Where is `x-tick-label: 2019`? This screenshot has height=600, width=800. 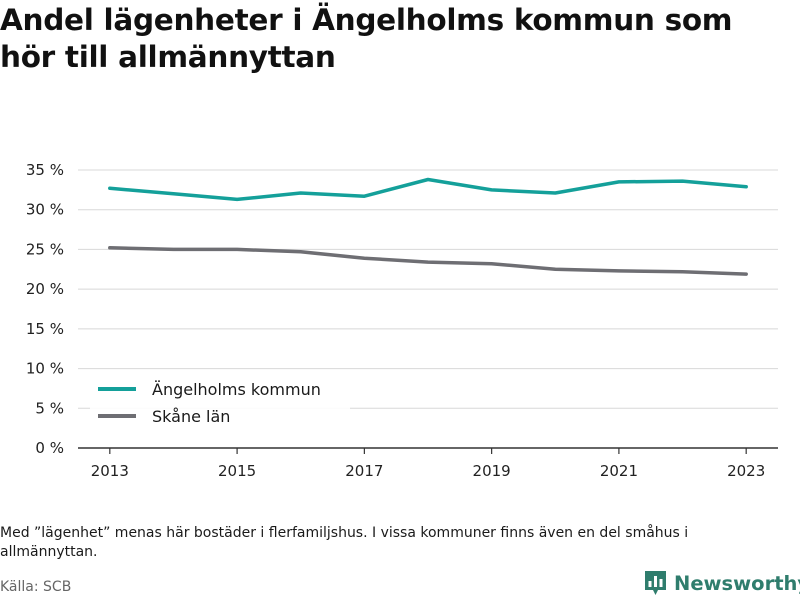 x-tick-label: 2019 is located at coordinates (492, 471).